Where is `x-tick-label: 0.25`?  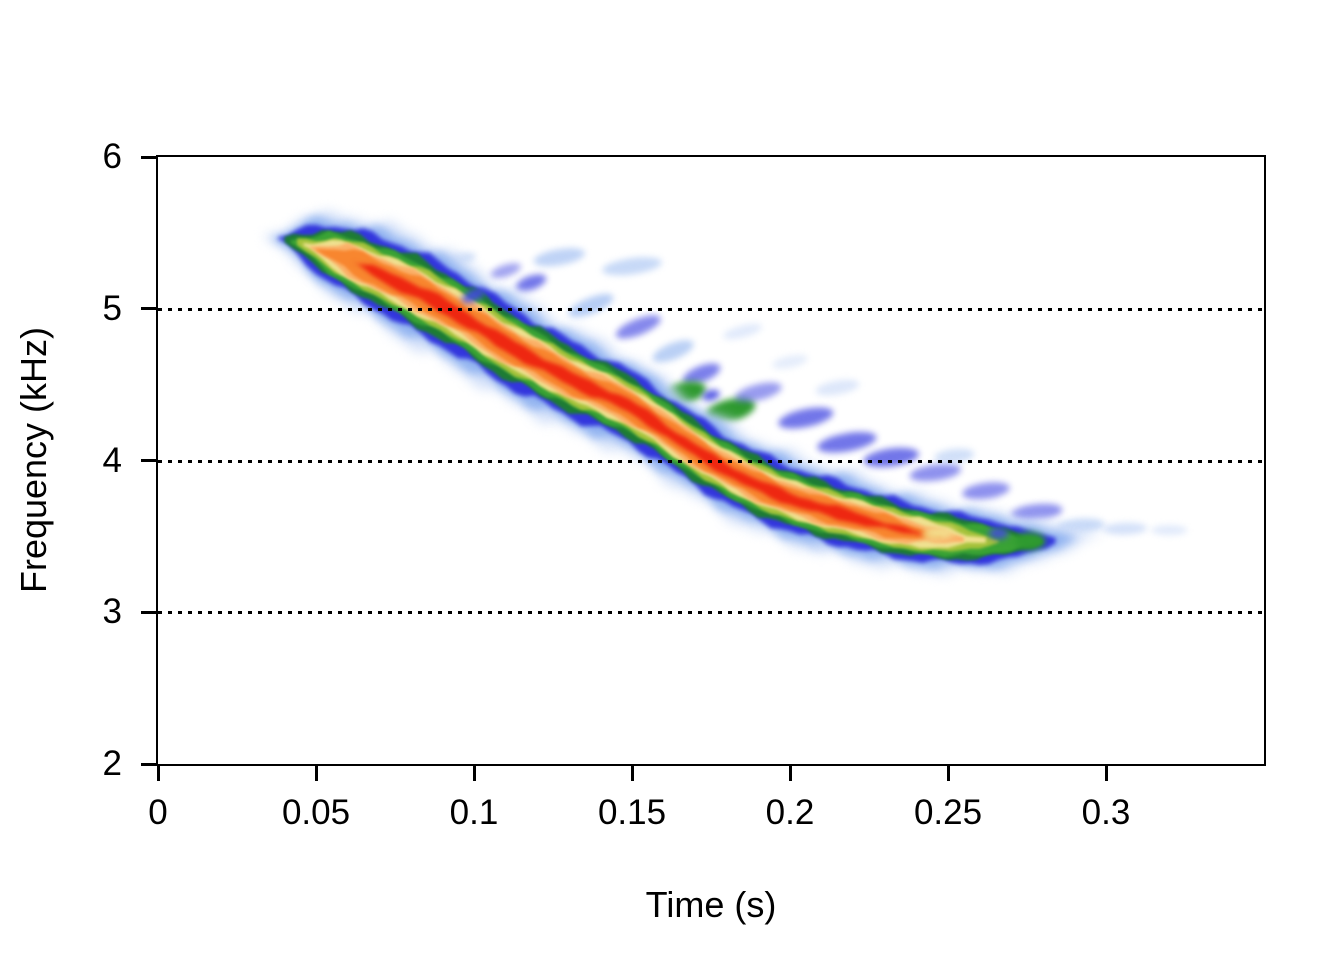 x-tick-label: 0.25 is located at coordinates (948, 812).